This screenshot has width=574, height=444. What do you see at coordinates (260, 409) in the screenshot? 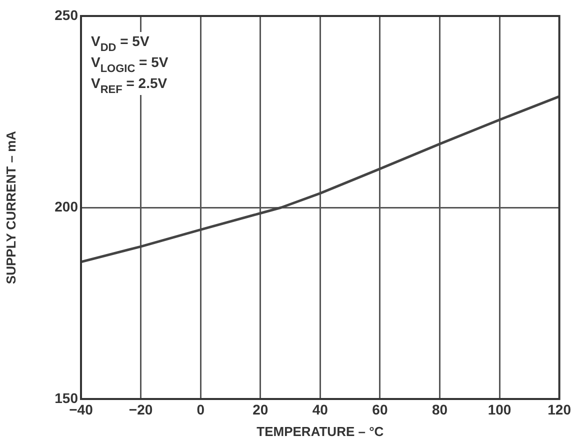
I see `x-tick-label: 20` at bounding box center [260, 409].